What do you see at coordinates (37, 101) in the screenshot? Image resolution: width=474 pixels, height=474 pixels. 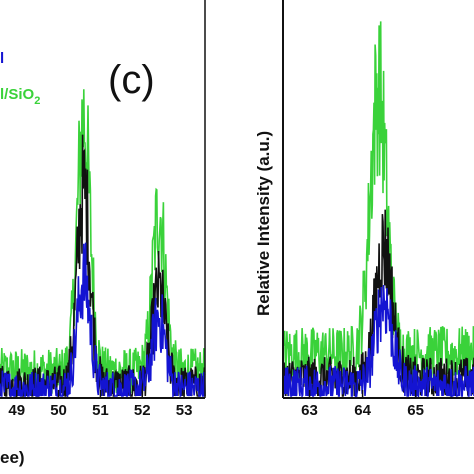 I see `legend-entry-2-sub: 2` at bounding box center [37, 101].